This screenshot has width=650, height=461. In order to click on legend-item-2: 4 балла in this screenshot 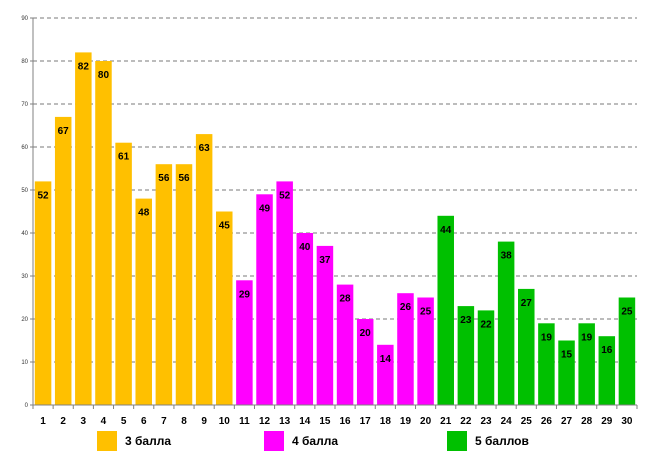, I will do `click(301, 441)`.